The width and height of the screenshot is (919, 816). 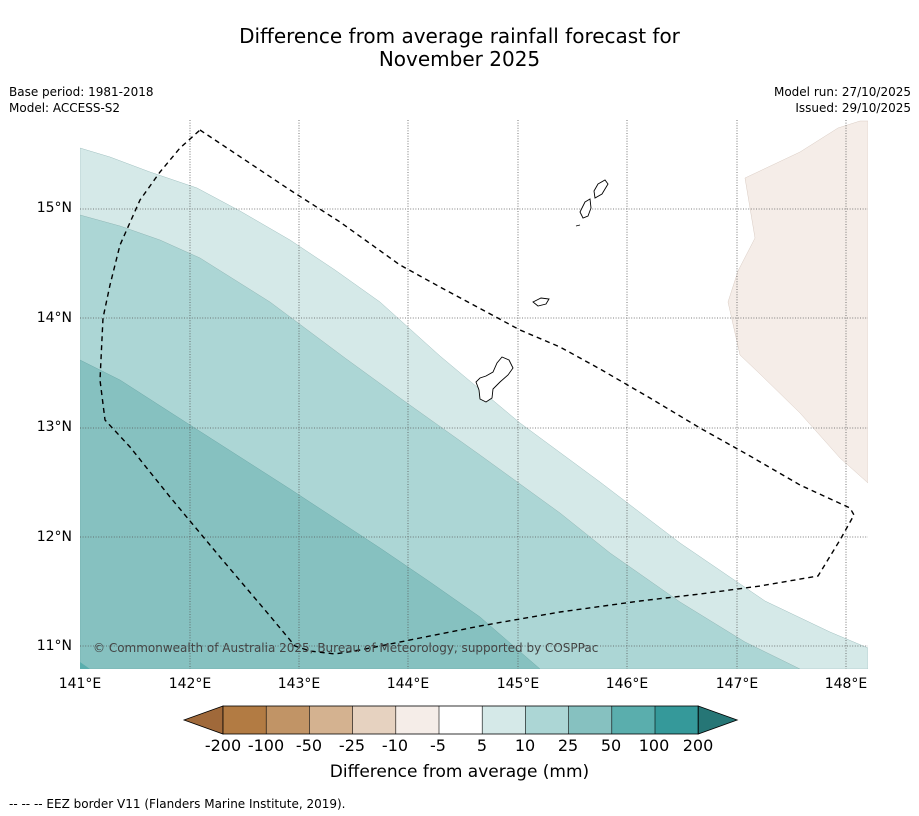 What do you see at coordinates (408, 684) in the screenshot?
I see `lon-label-144e: 144°E` at bounding box center [408, 684].